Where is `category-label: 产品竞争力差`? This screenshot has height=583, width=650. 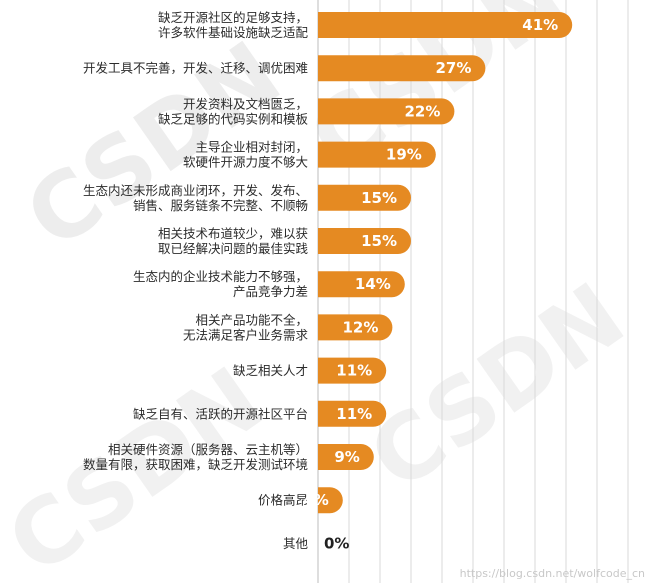
category-label: 产品竞争力差 is located at coordinates (270, 291).